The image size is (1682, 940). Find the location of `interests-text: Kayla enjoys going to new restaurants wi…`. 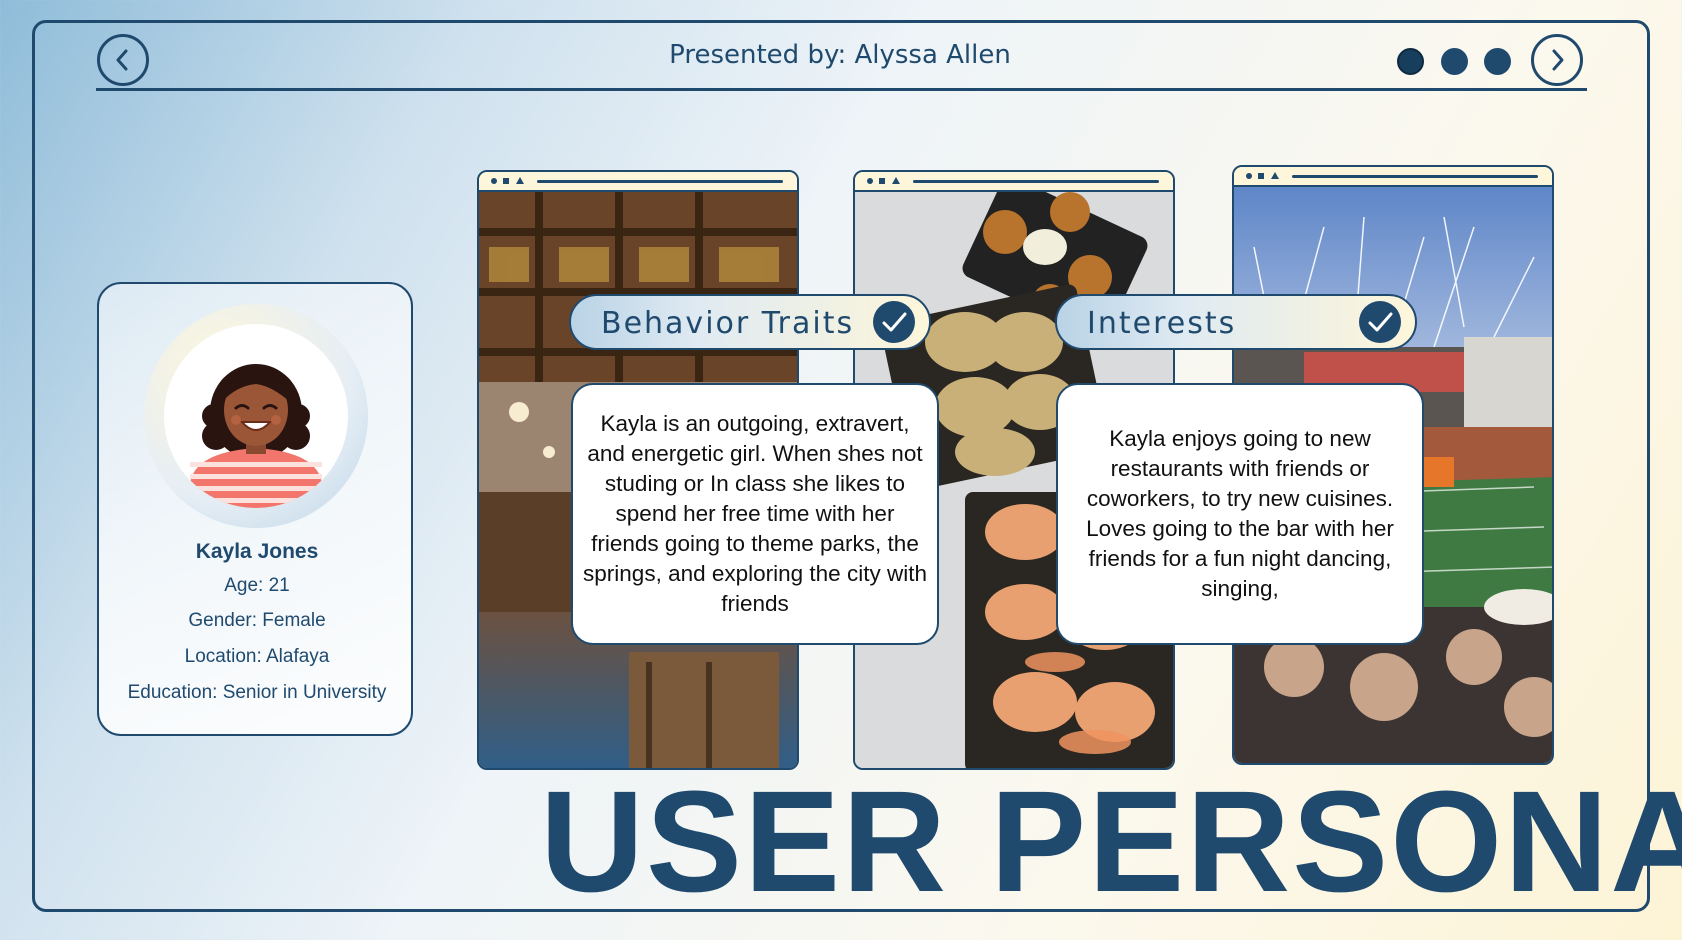

interests-text: Kayla enjoys going to new restaurants wi… is located at coordinates (1240, 513).